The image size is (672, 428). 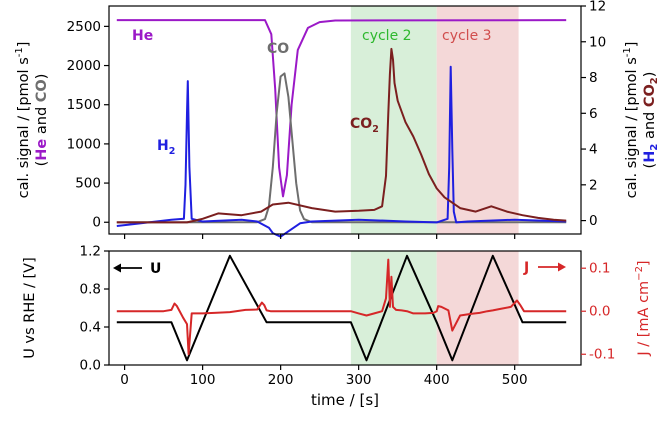 I want to click on label-co2-main: CO, so click(x=361, y=124).